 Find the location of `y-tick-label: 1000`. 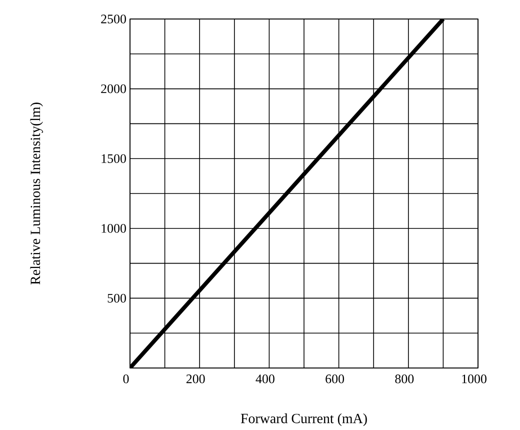

y-tick-label: 1000 is located at coordinates (114, 228).